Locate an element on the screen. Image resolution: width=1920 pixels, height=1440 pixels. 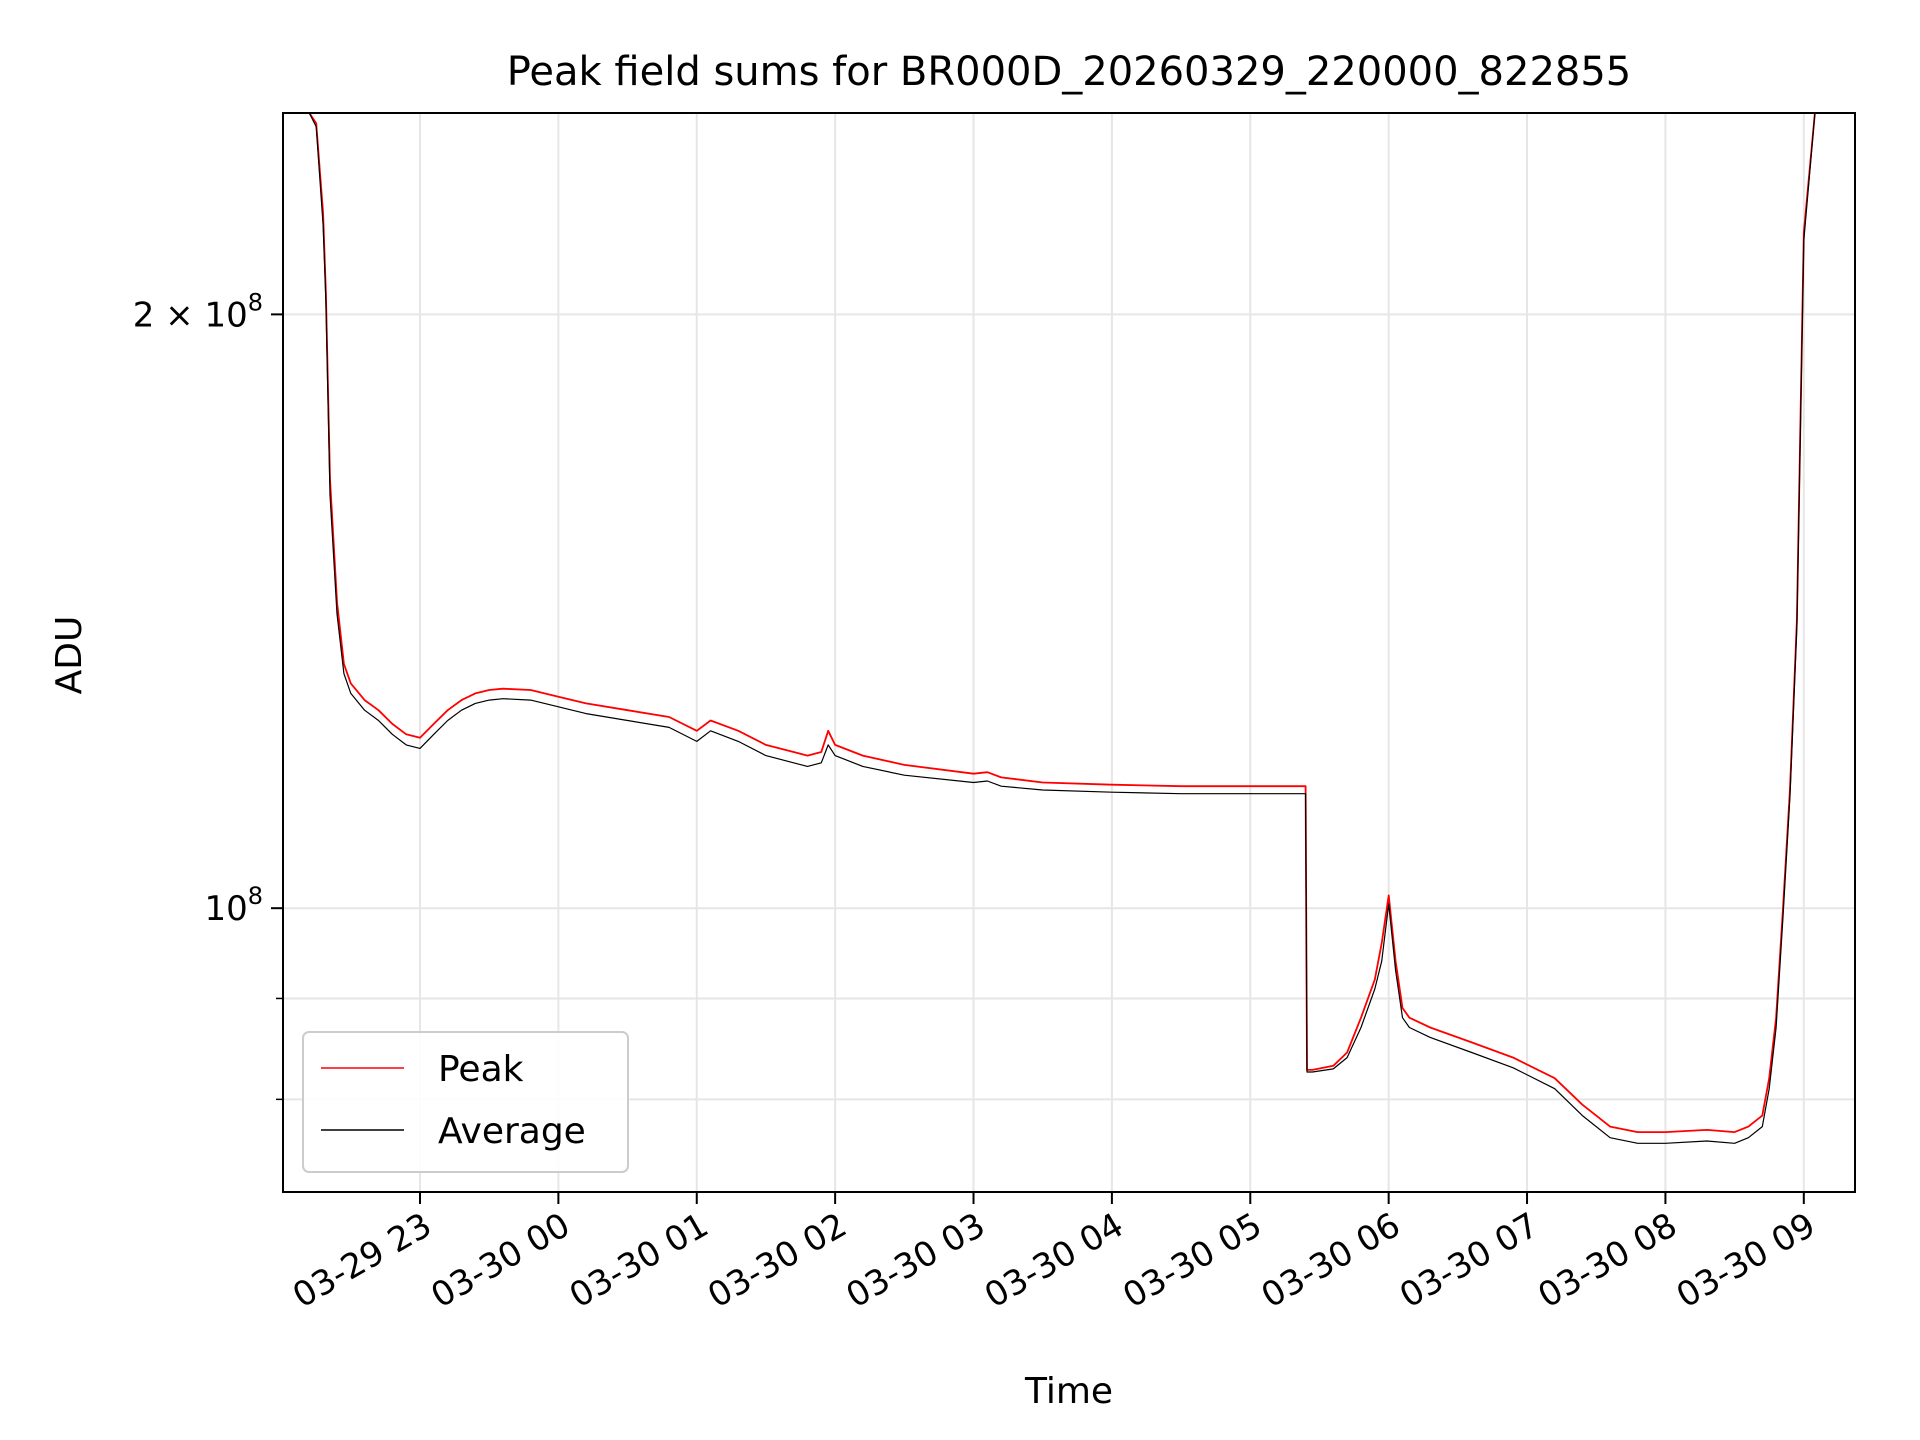
x-axis-label: Time is located at coordinates (1068, 1391).